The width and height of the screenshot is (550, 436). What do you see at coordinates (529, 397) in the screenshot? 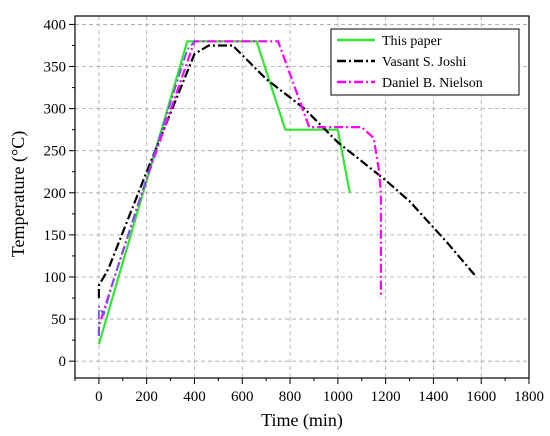
I see `x-tick-label: 1800` at bounding box center [529, 397].